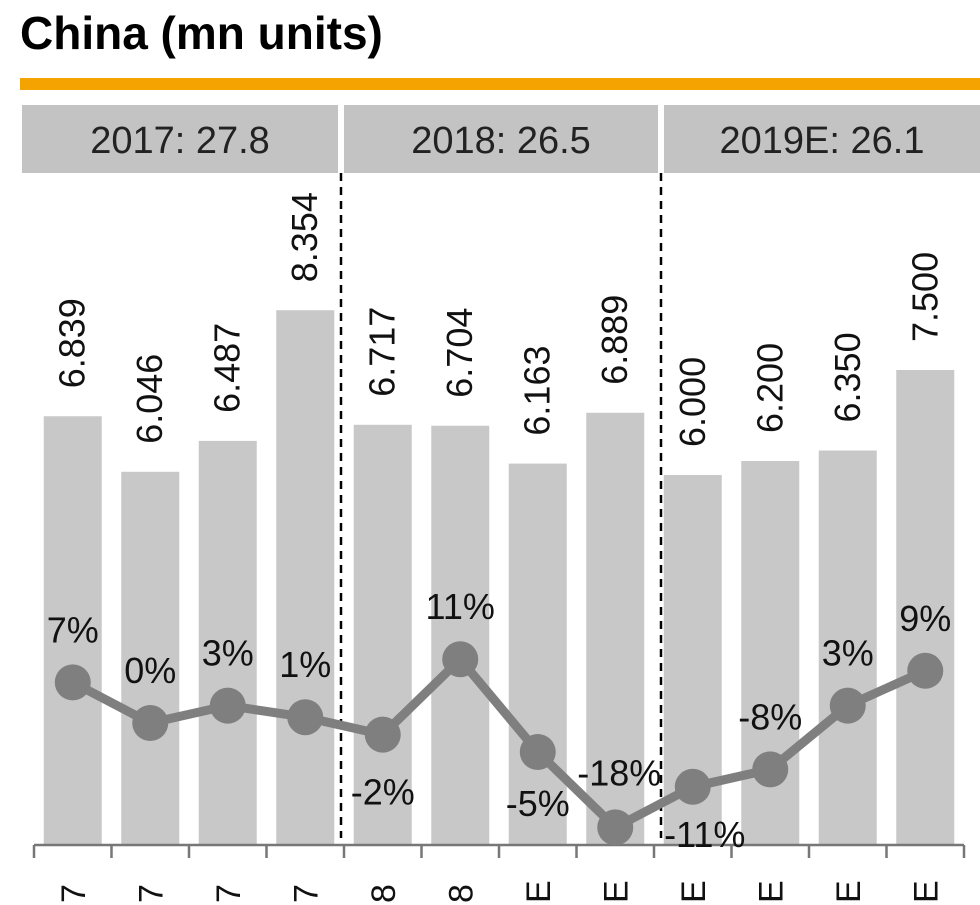 This screenshot has height=905, width=980. What do you see at coordinates (704, 834) in the screenshot?
I see `growth-label-8: -11%` at bounding box center [704, 834].